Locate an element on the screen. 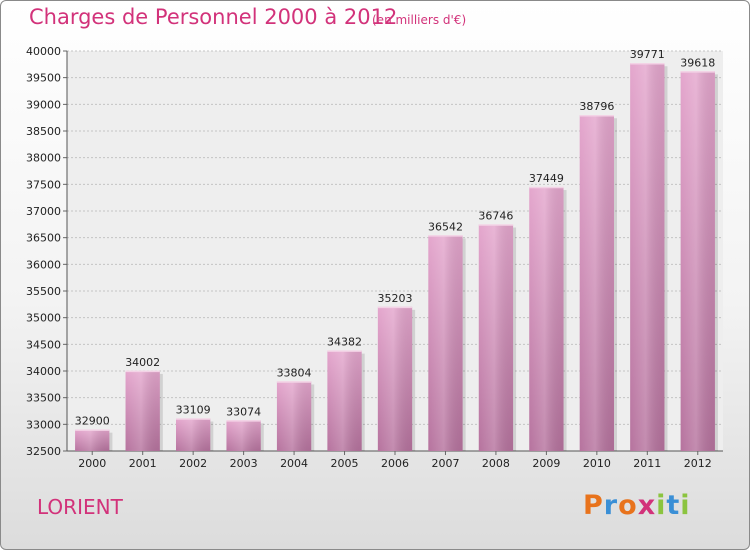 This screenshot has height=550, width=750. chart-subtitle: (en milliers d'€) is located at coordinates (419, 20).